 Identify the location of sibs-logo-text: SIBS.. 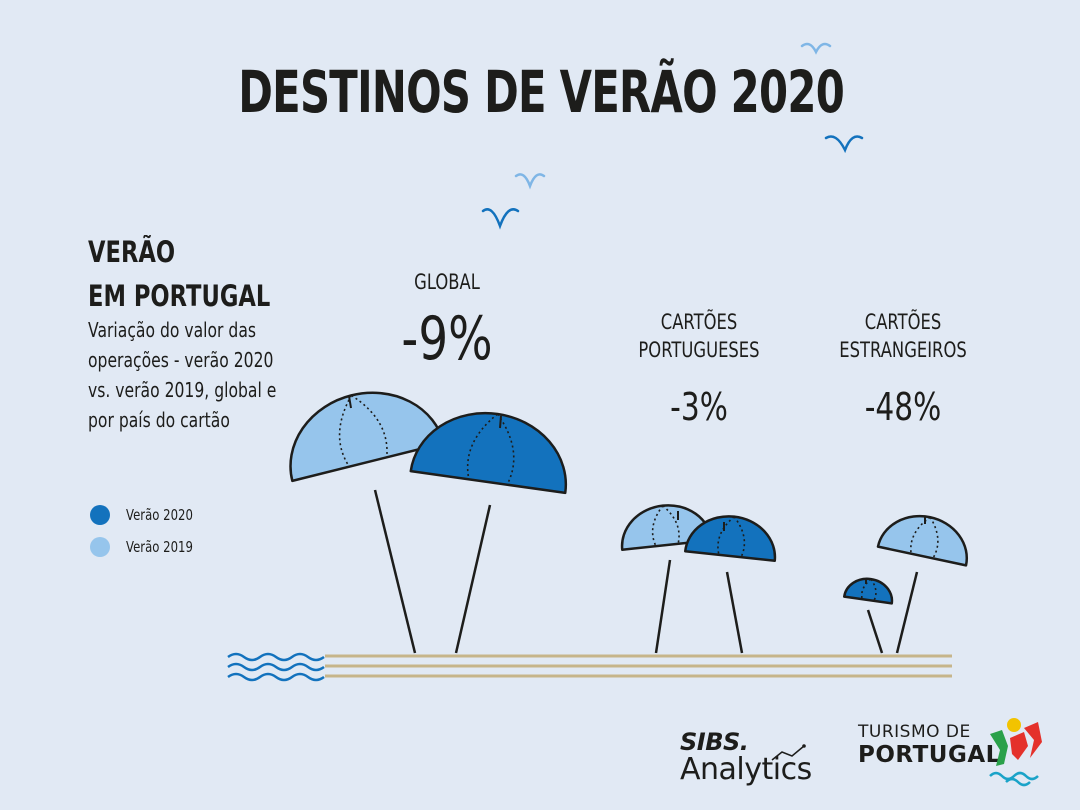
(714, 742).